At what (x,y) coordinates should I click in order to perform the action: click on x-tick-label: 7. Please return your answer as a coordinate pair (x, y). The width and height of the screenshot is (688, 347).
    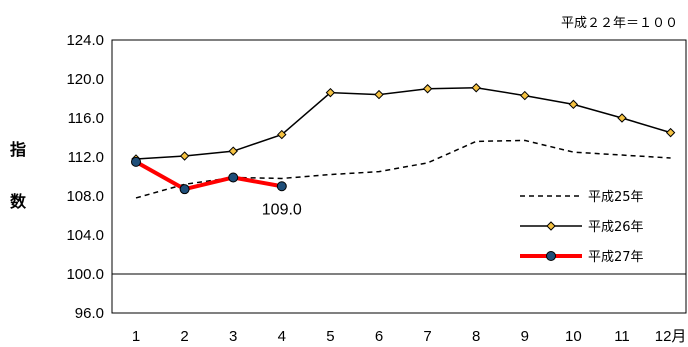
    Looking at the image, I should click on (427, 336).